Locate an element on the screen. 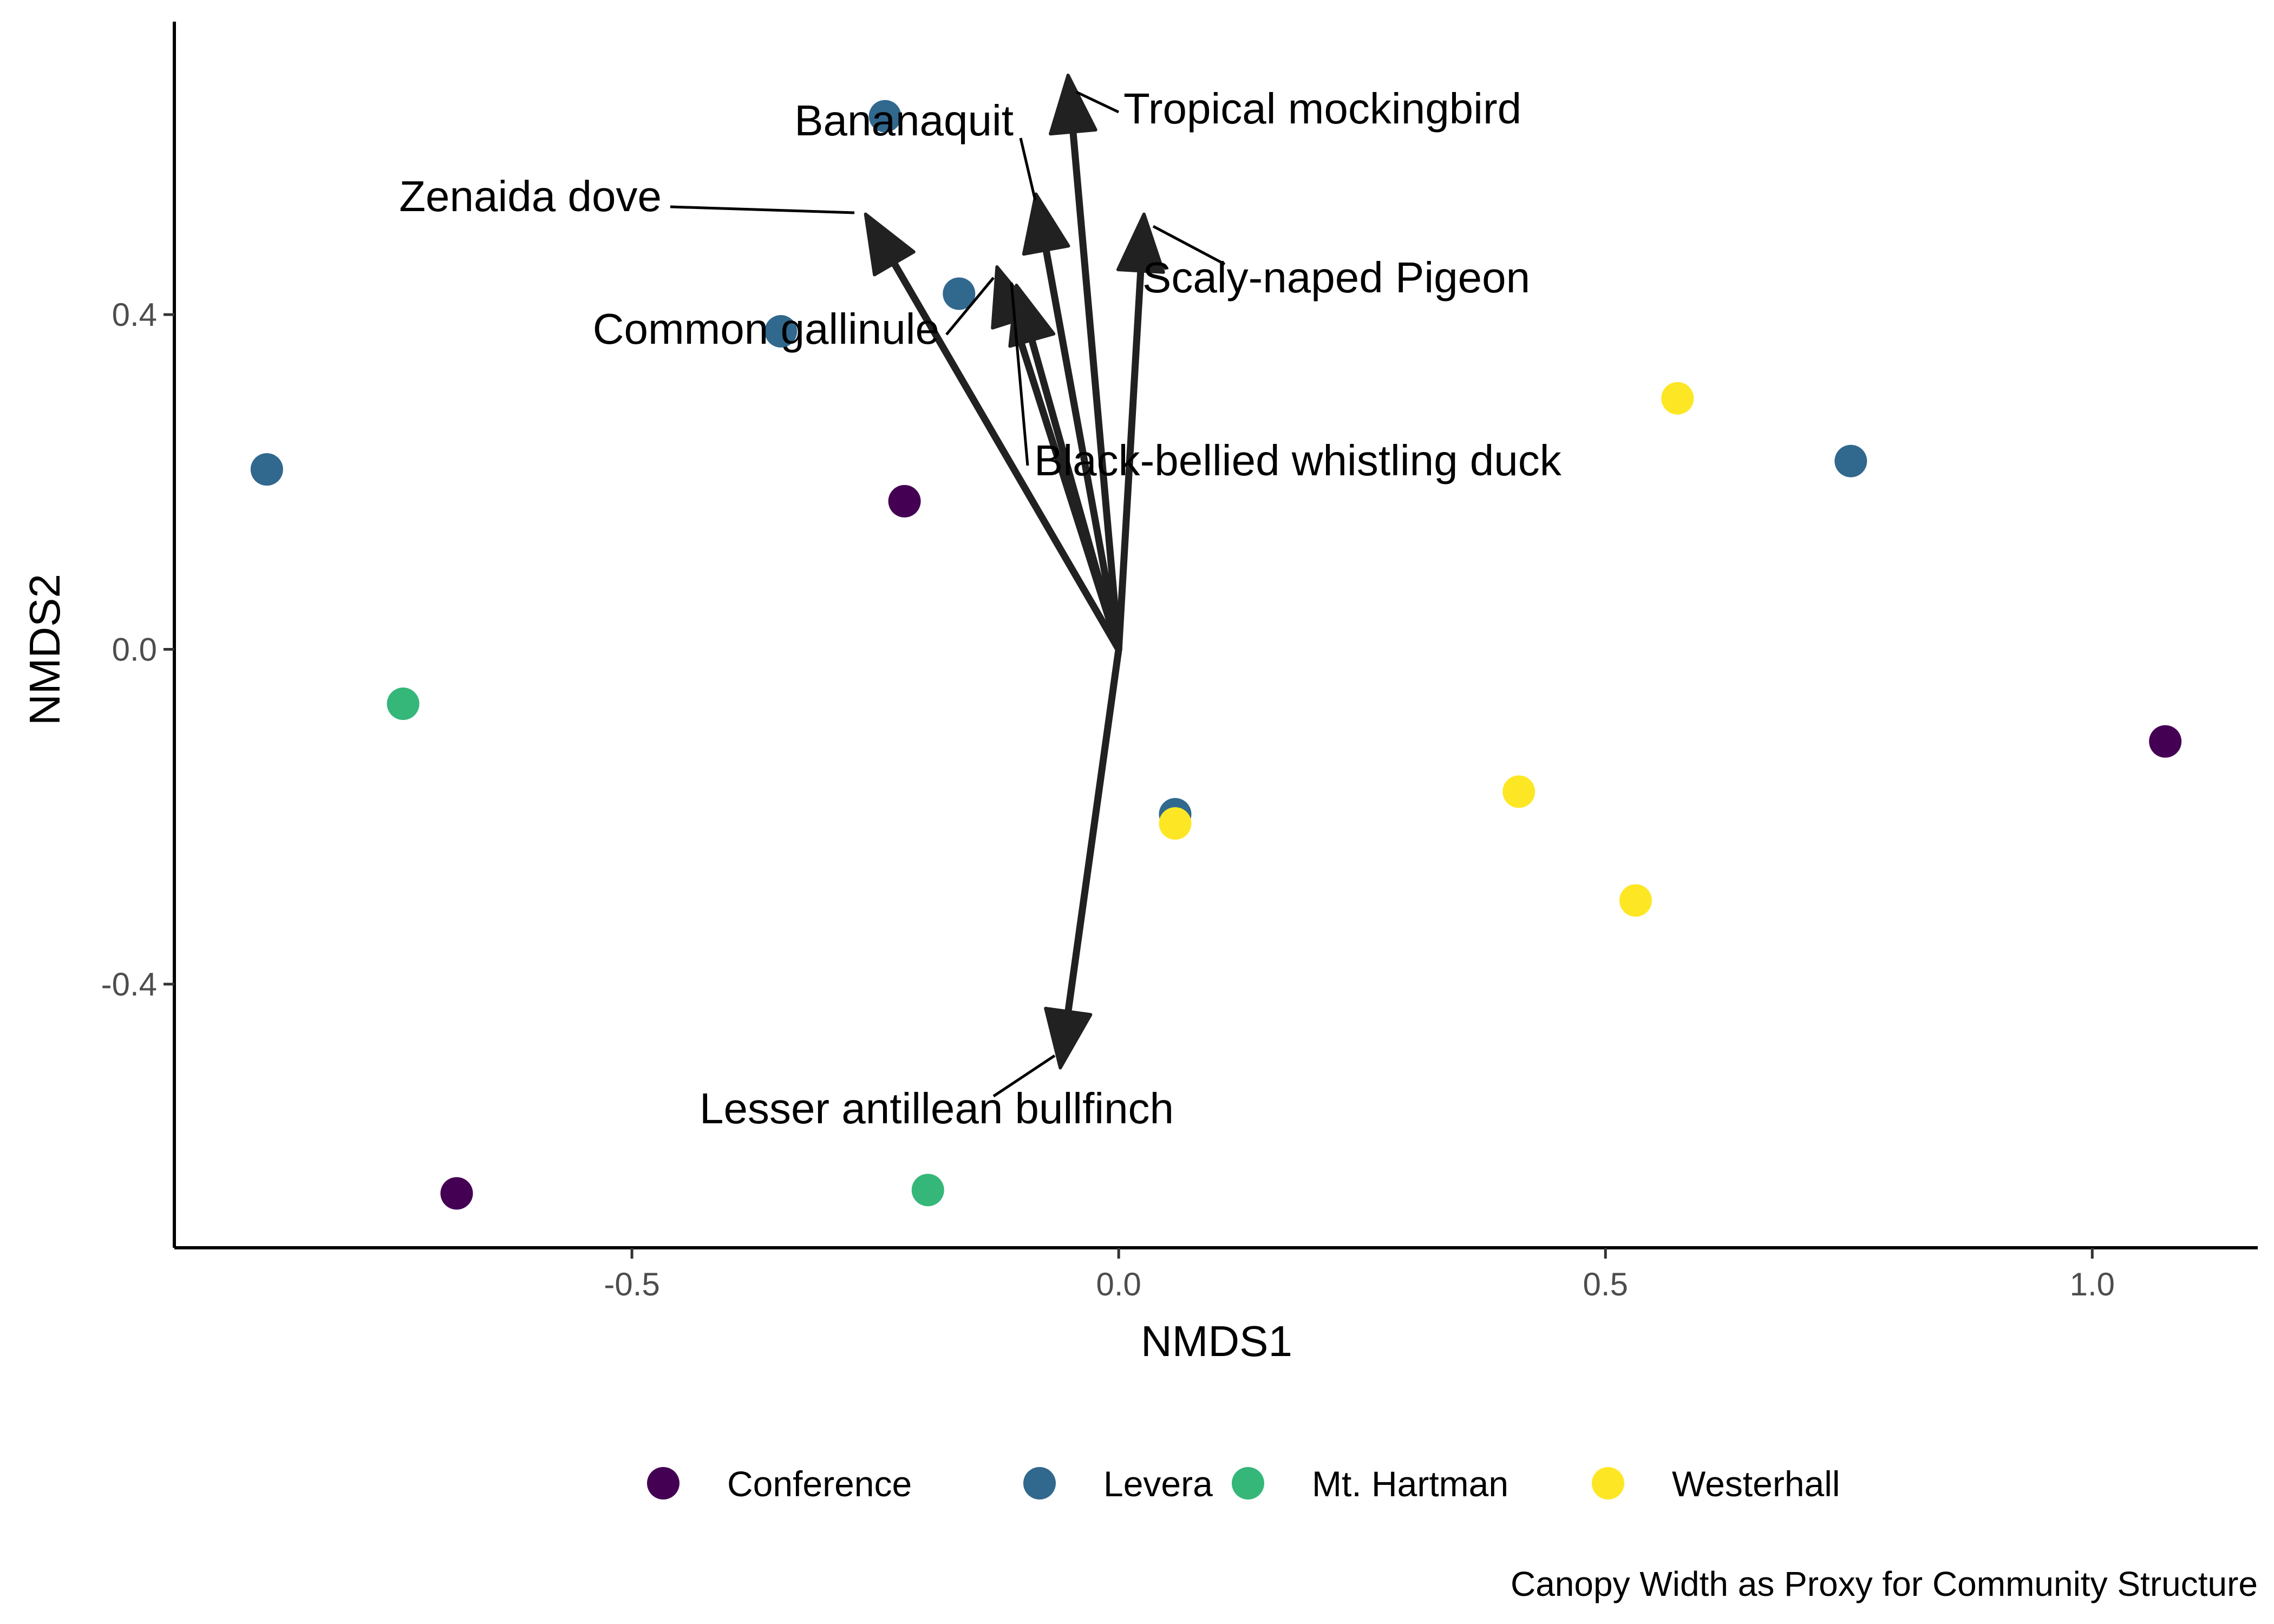 This screenshot has height=1624, width=2274. species-vectors is located at coordinates (1015, 571).